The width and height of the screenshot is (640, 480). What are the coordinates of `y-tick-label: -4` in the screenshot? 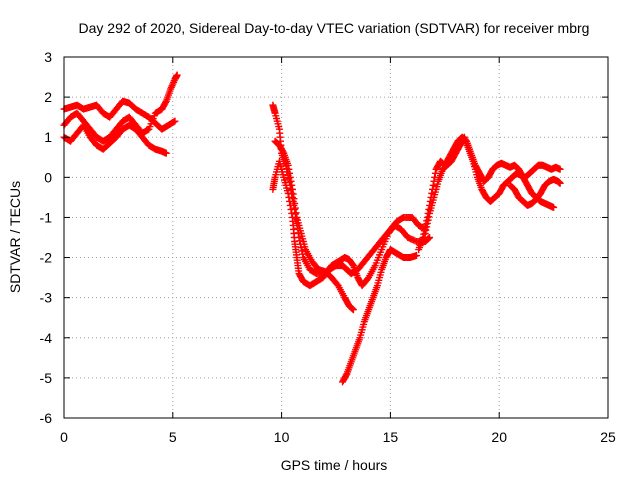 It's located at (46, 338).